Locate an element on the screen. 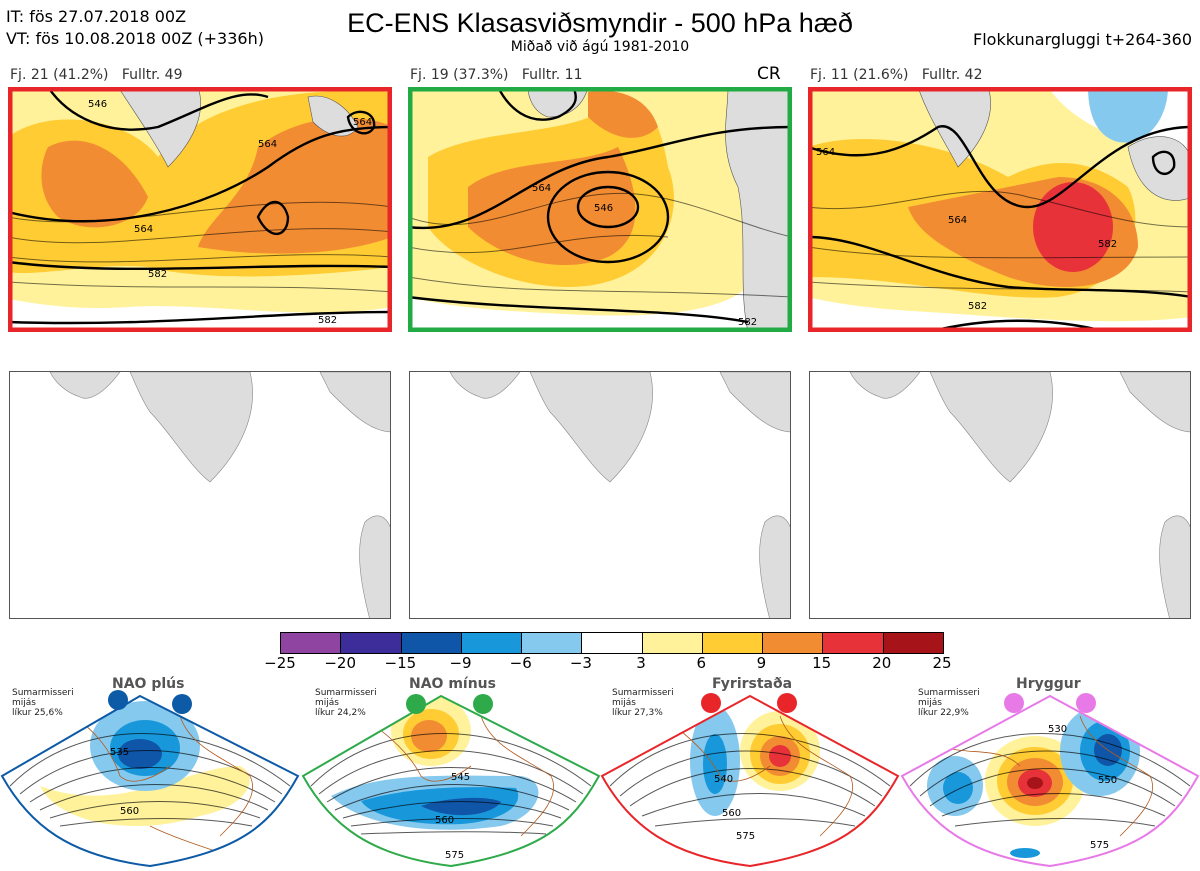 This screenshot has height=871, width=1200. colorbar-tick-label: −9 is located at coordinates (460, 663).